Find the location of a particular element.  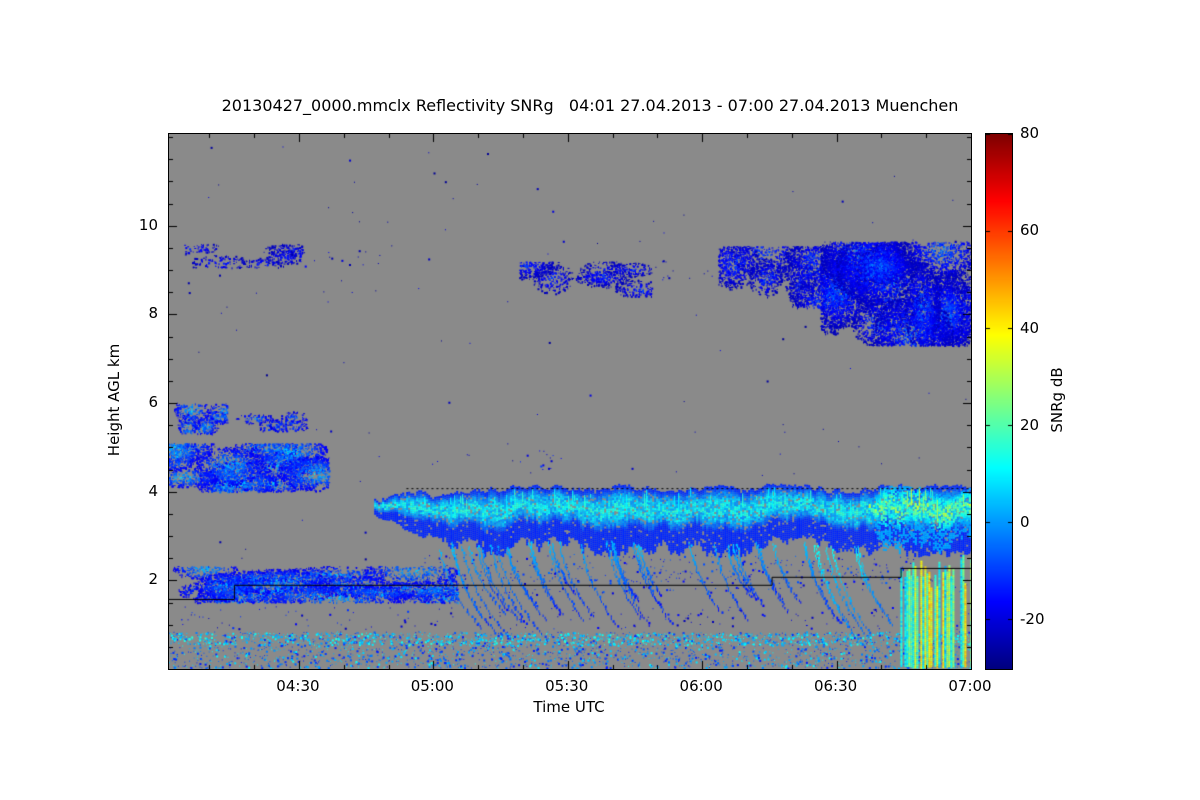

x-tick-label: 05:30 is located at coordinates (567, 686).